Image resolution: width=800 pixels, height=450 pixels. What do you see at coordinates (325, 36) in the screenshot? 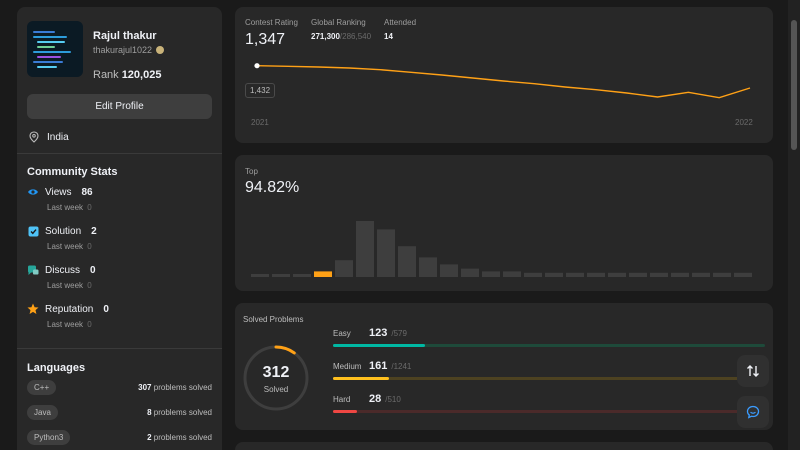
I see `global-ranking-value: 271,300` at bounding box center [325, 36].